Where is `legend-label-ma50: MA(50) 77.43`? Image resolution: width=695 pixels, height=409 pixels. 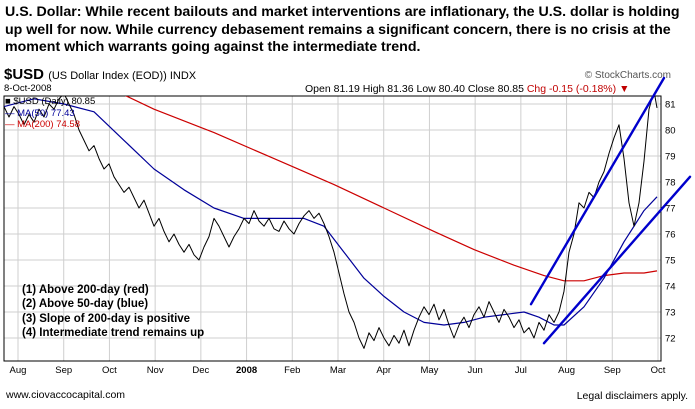 legend-label-ma50: MA(50) 77.43 is located at coordinates (46, 113).